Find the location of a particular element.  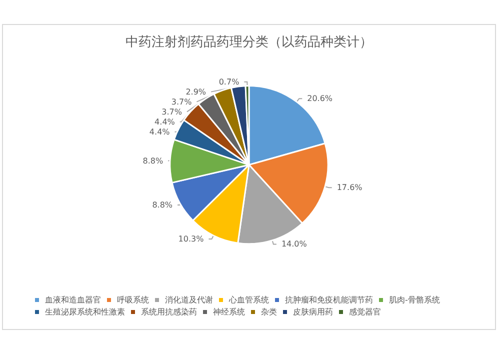

legend-label: 呼吸系统 is located at coordinates (133, 300).